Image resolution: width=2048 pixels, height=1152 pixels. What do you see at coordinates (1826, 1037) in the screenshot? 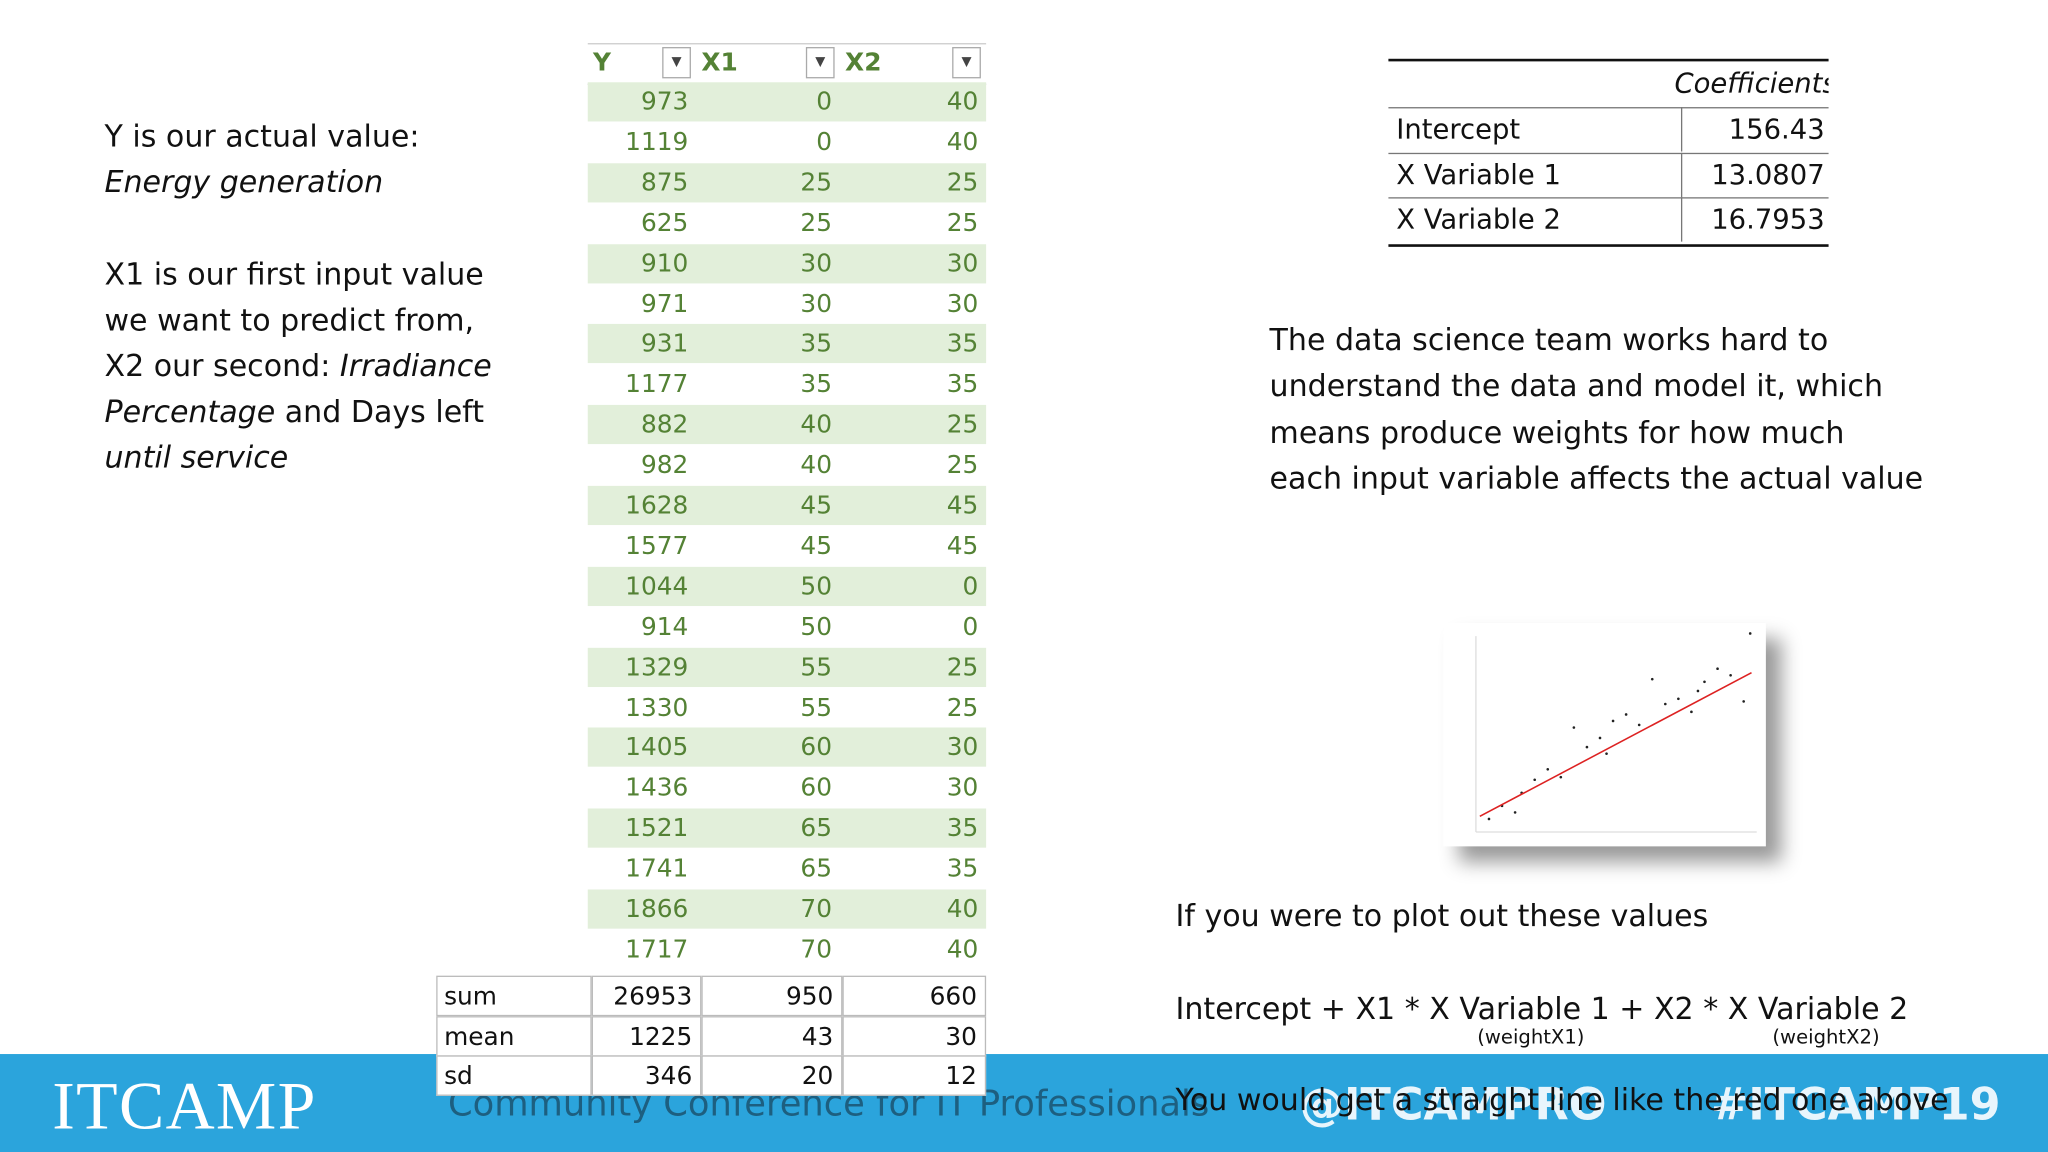
I see `formula-note: (weightX2)` at bounding box center [1826, 1037].